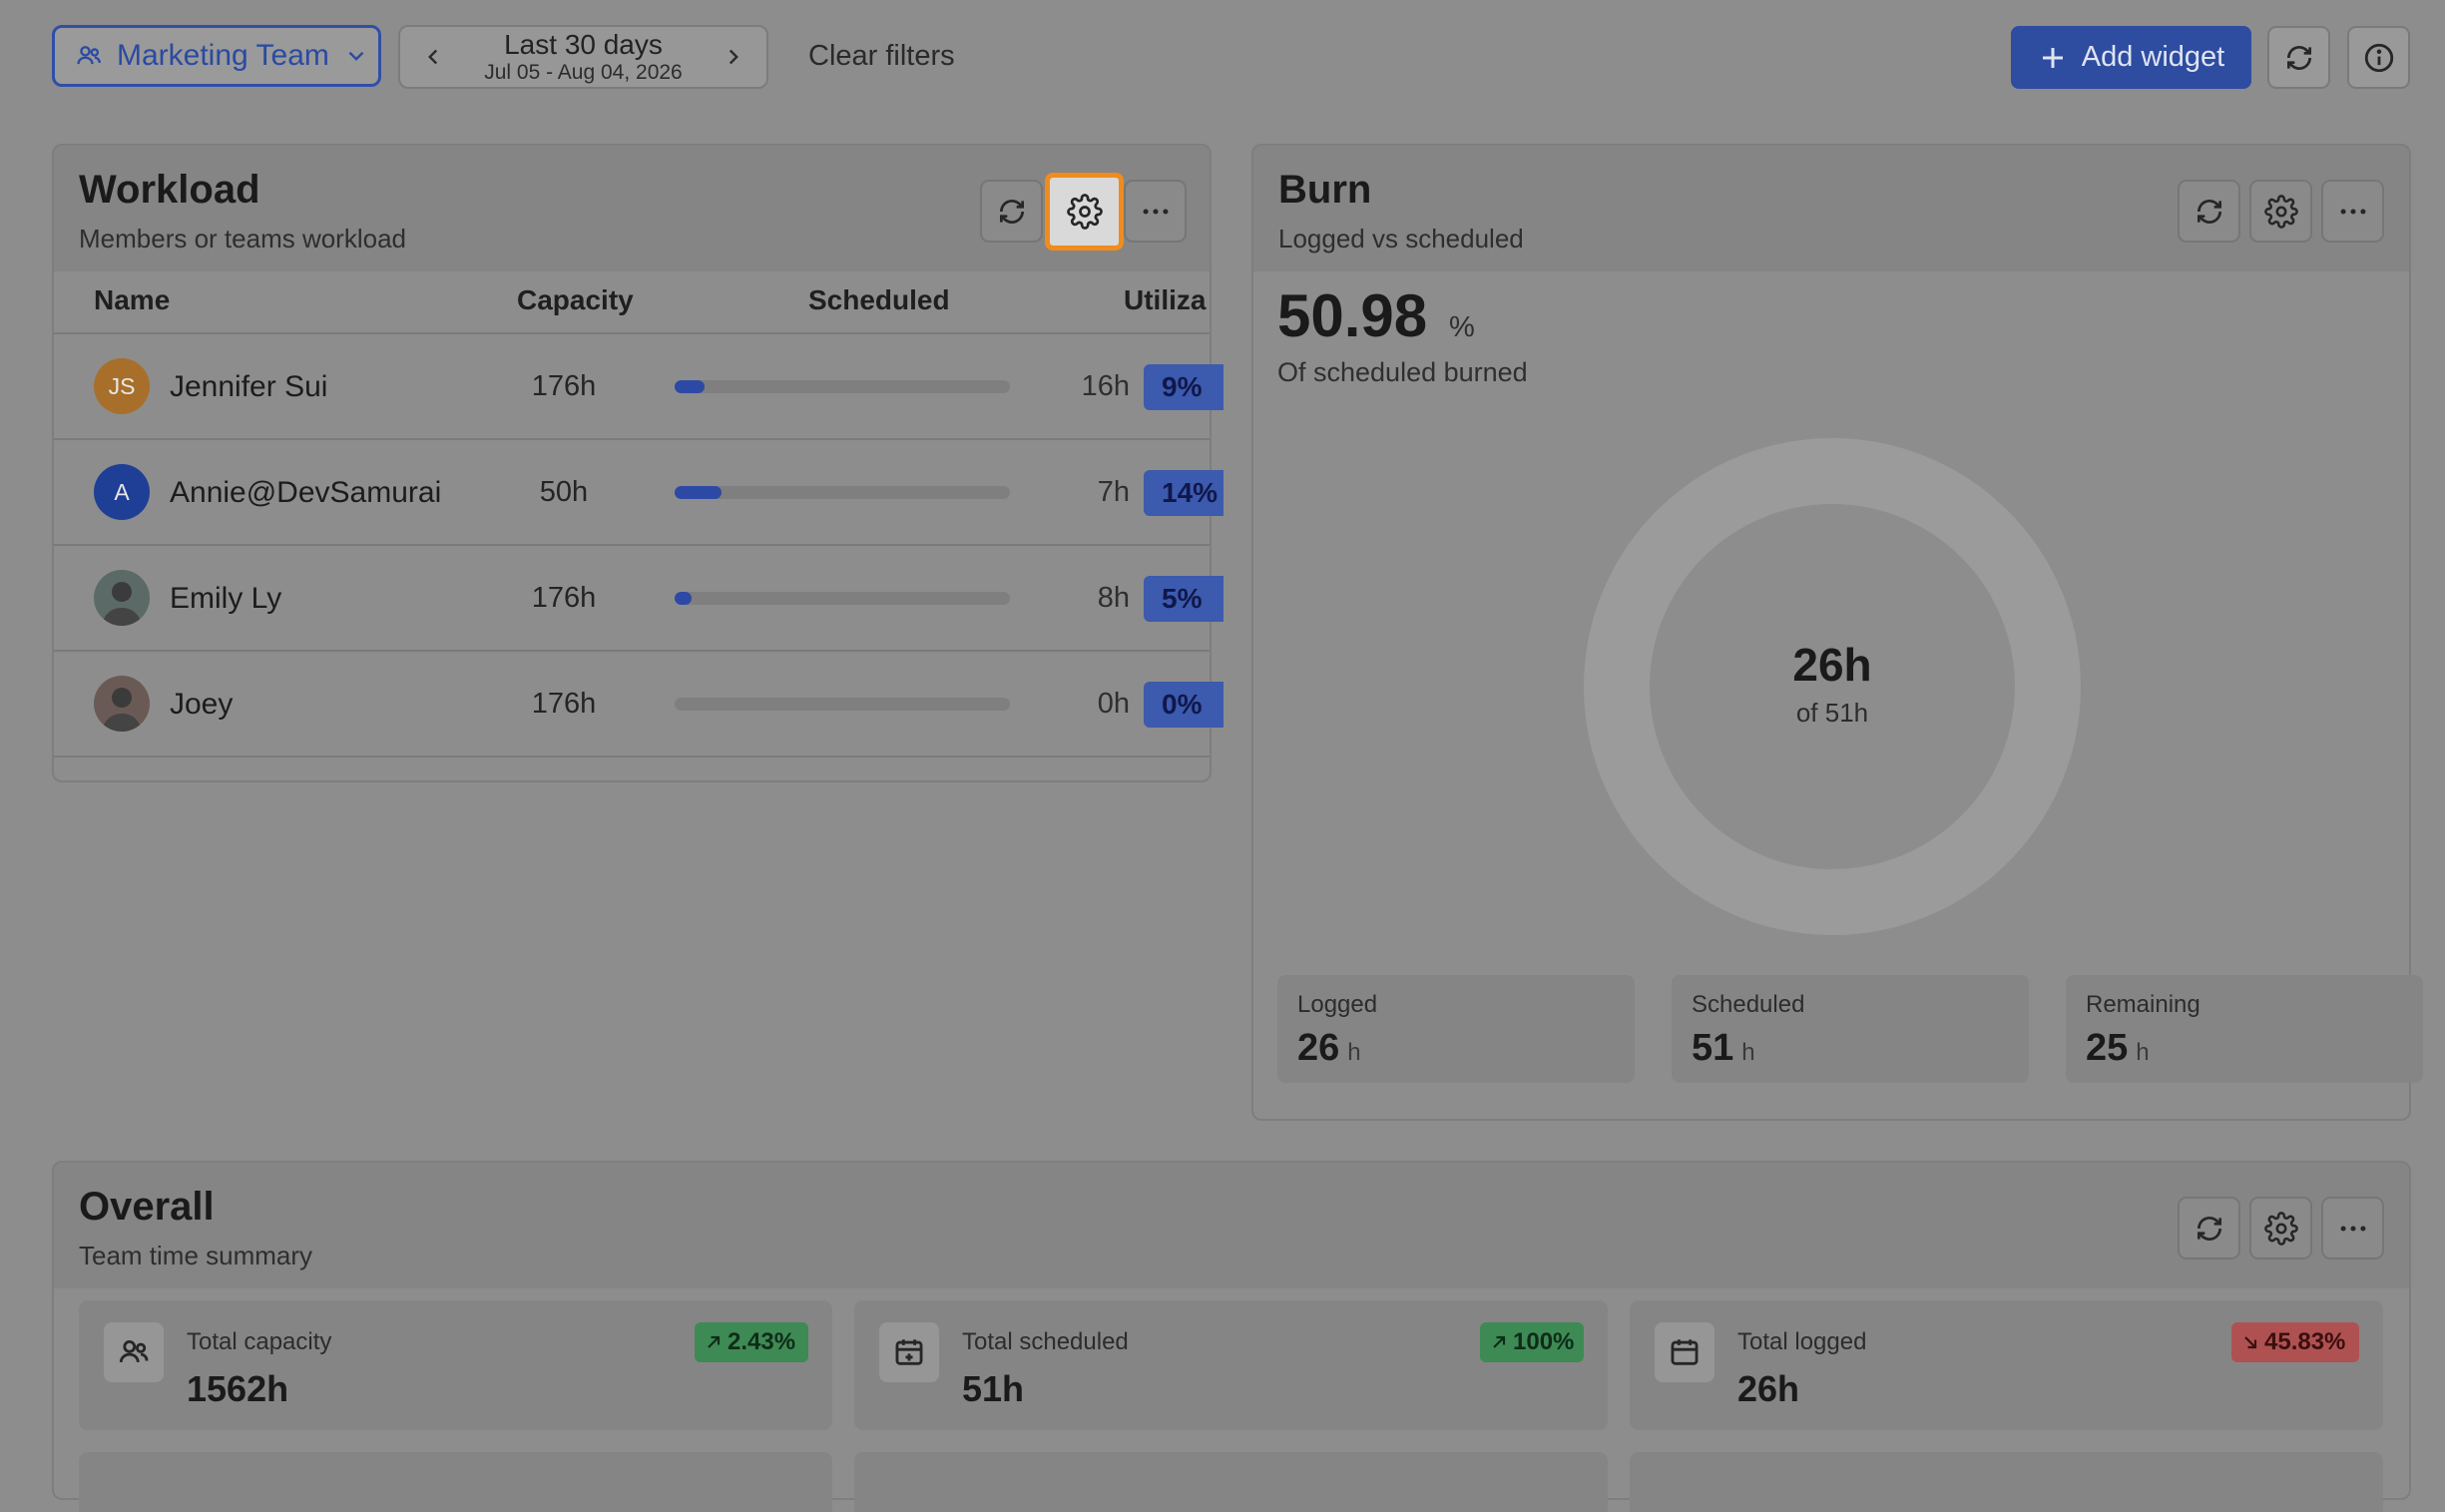 Image resolution: width=2445 pixels, height=1512 pixels. I want to click on stat-number: 51, so click(1713, 1048).